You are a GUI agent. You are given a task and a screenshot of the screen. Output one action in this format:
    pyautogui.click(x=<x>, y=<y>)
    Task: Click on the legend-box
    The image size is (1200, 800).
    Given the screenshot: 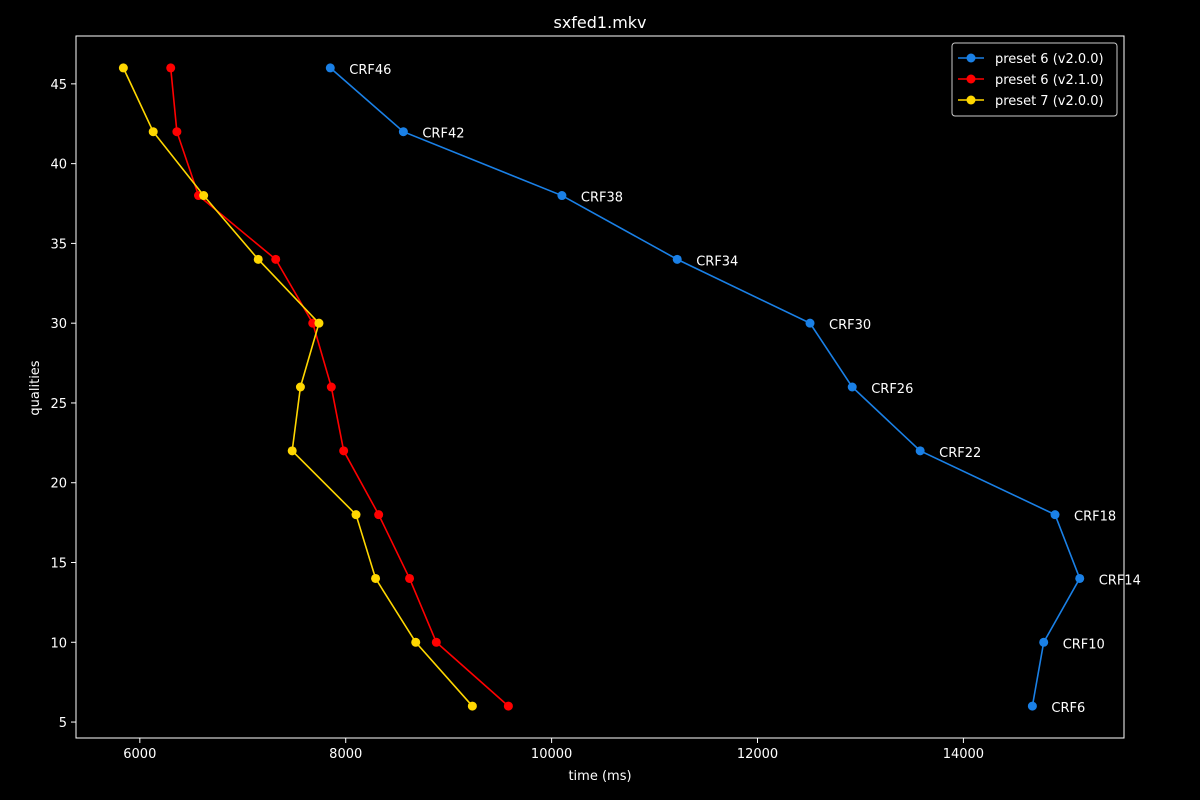 What is the action you would take?
    pyautogui.click(x=1034, y=79)
    